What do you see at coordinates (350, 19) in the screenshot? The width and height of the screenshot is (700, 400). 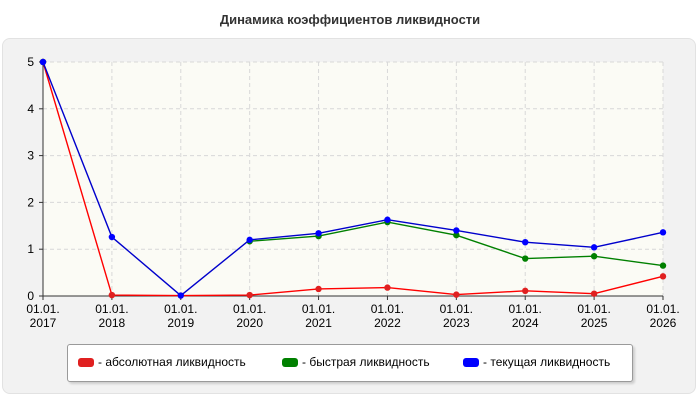 I see `chart-title: Динамика коэффициентов ликвидности` at bounding box center [350, 19].